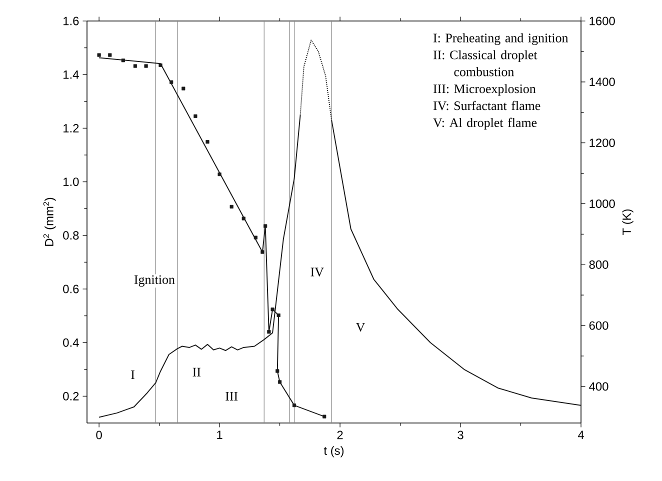  I want to click on annotation: V, so click(361, 327).